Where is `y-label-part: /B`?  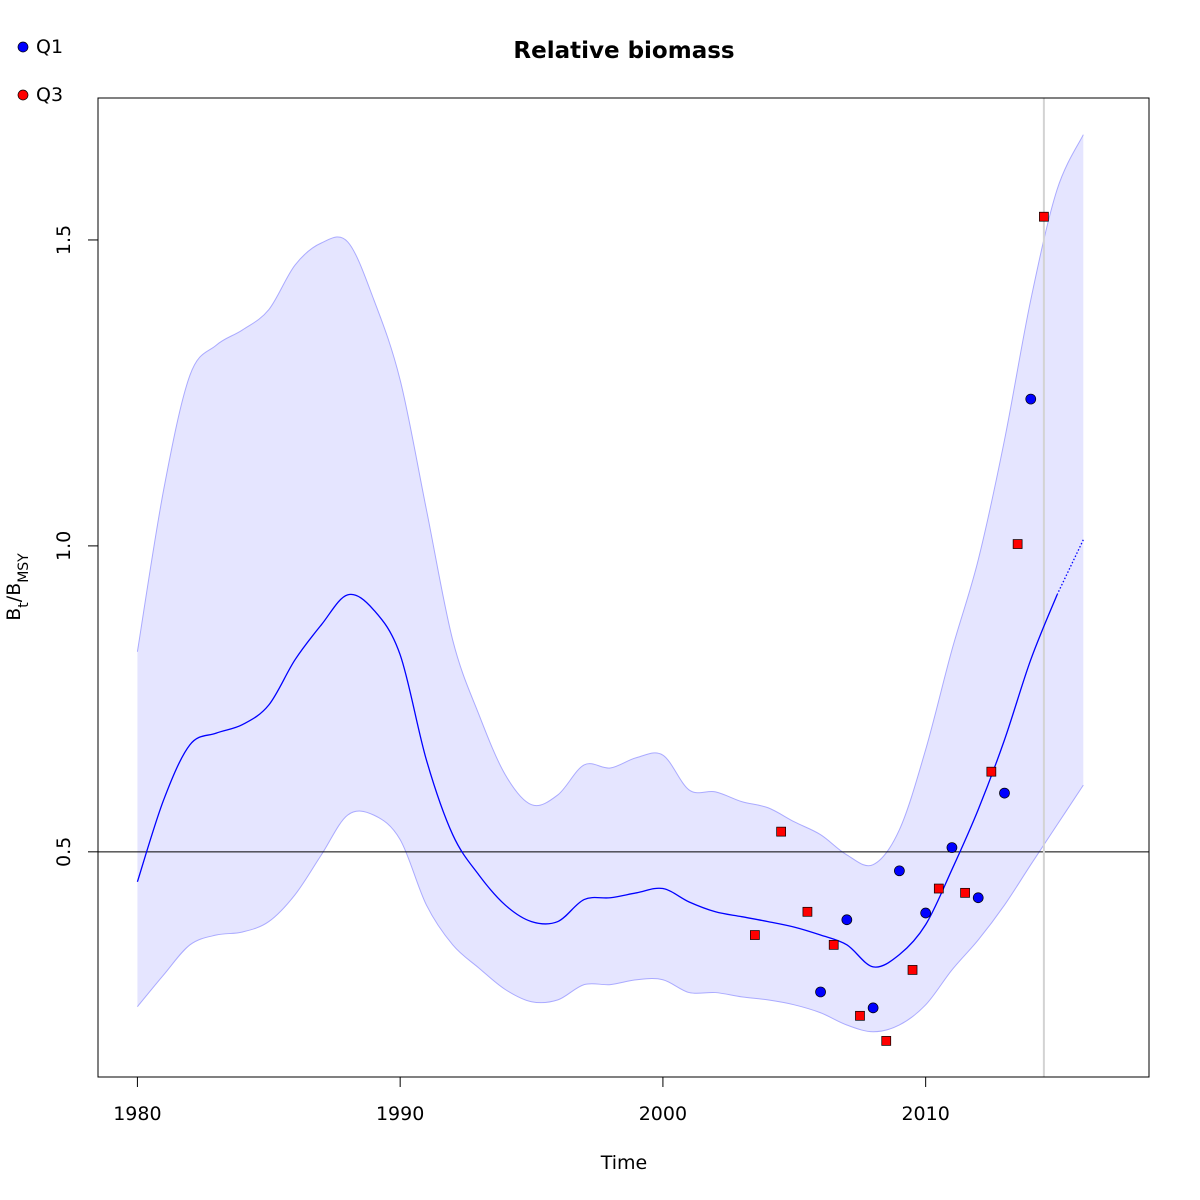 y-label-part: /B is located at coordinates (14, 592).